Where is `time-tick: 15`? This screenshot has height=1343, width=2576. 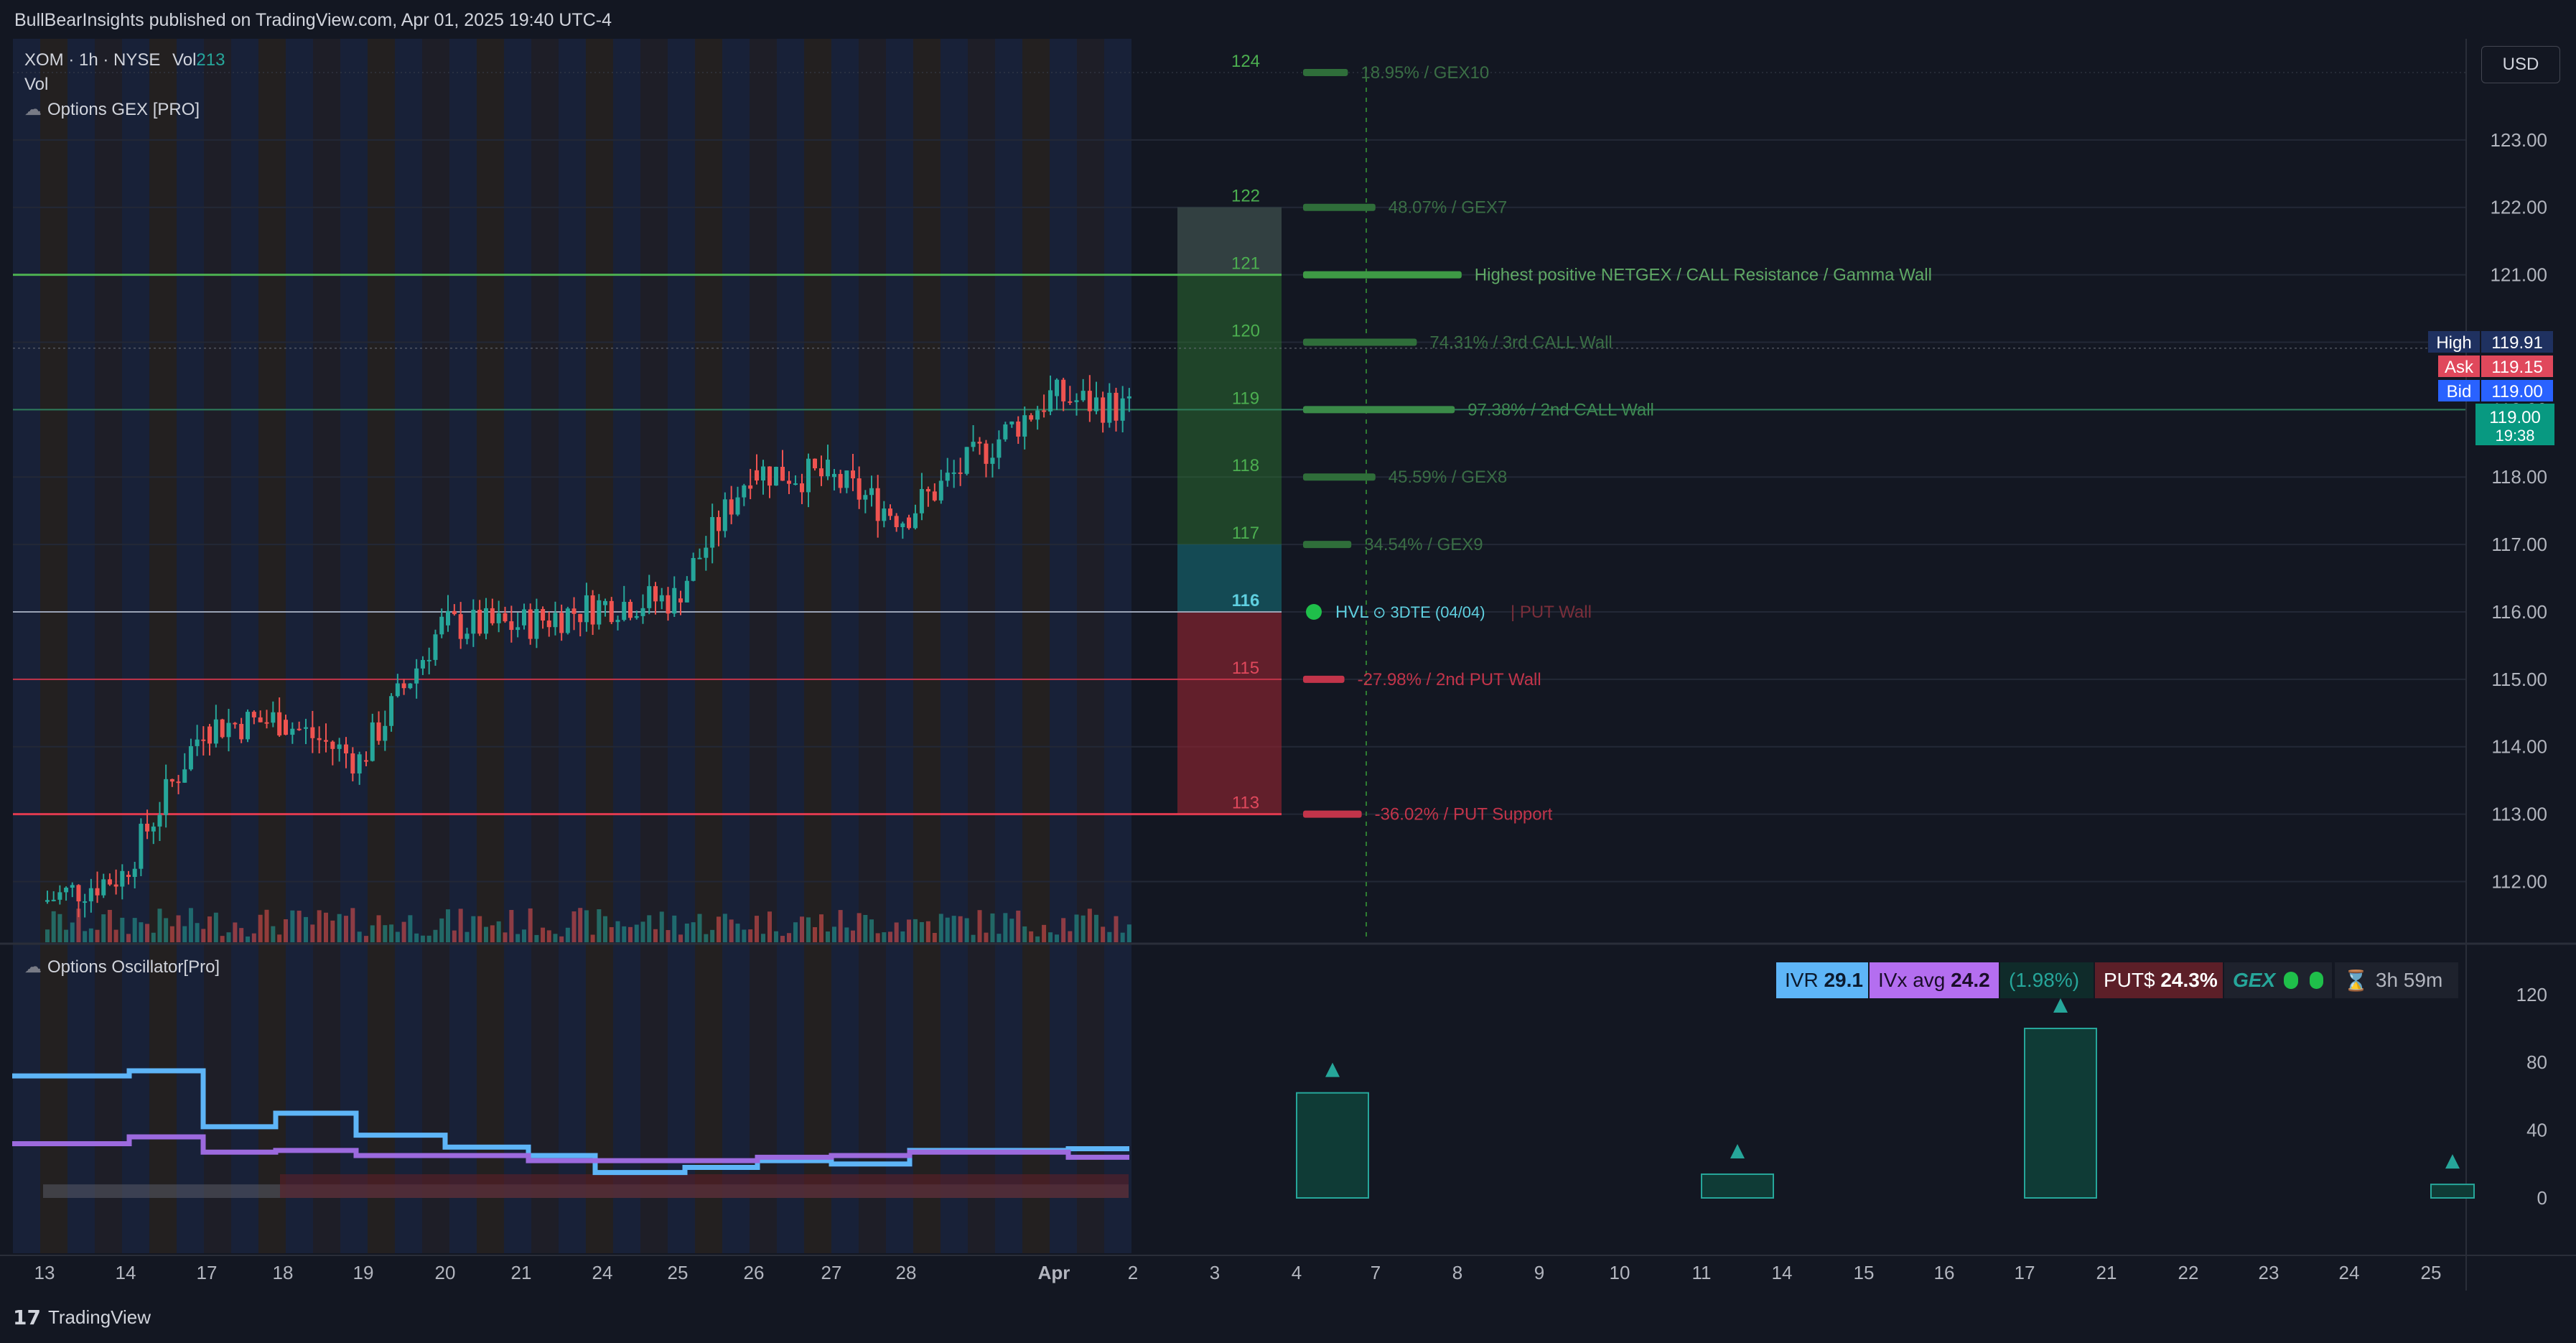
time-tick: 15 is located at coordinates (1864, 1272).